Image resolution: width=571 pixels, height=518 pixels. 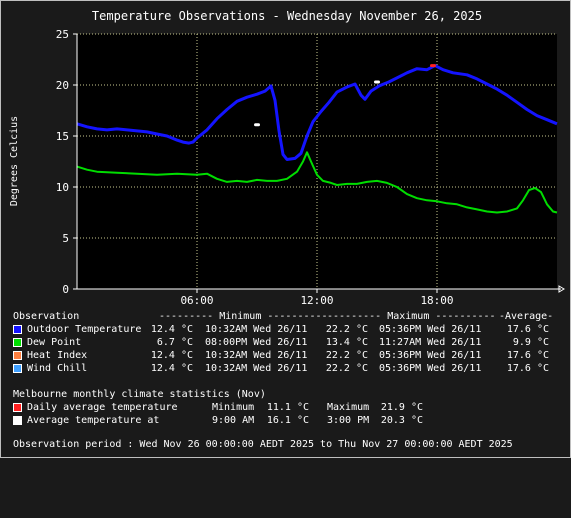 What do you see at coordinates (65, 238) in the screenshot?
I see `y-tick-label: 5` at bounding box center [65, 238].